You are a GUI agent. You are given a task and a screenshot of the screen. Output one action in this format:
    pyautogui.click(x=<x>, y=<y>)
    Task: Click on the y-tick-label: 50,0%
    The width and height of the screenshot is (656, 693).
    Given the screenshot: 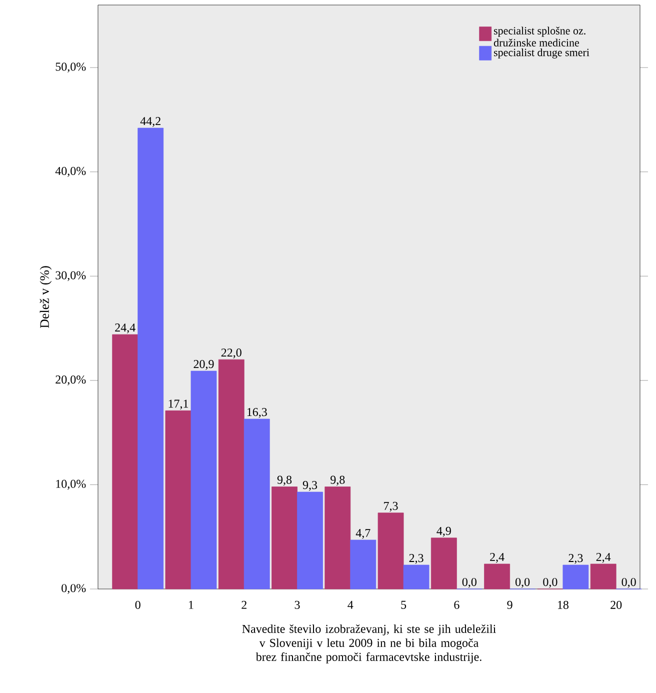 What is the action you would take?
    pyautogui.click(x=71, y=67)
    